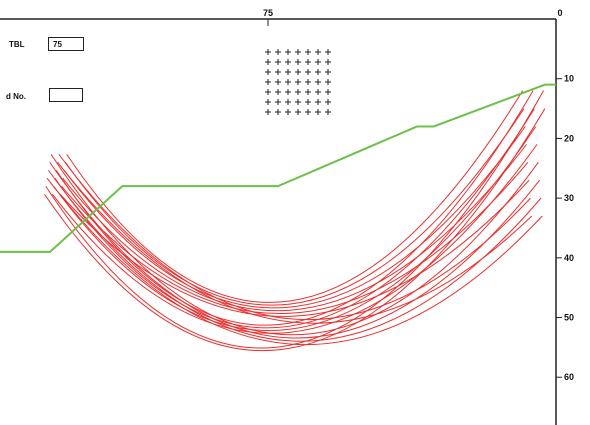 The height and width of the screenshot is (425, 590). I want to click on field1-input: 75, so click(66, 44).